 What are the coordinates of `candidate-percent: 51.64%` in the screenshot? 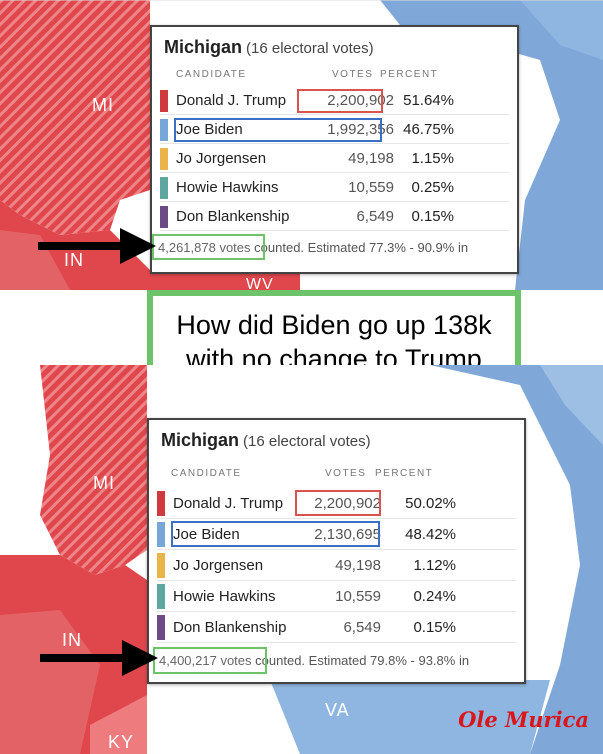 It's located at (428, 100).